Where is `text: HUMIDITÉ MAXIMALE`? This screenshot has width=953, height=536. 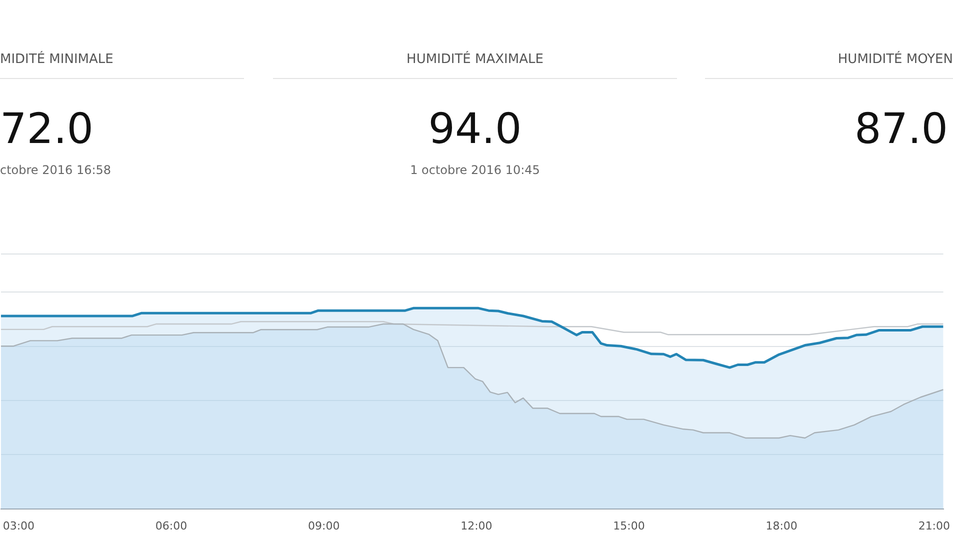
text: HUMIDITÉ MAXIMALE is located at coordinates (475, 59).